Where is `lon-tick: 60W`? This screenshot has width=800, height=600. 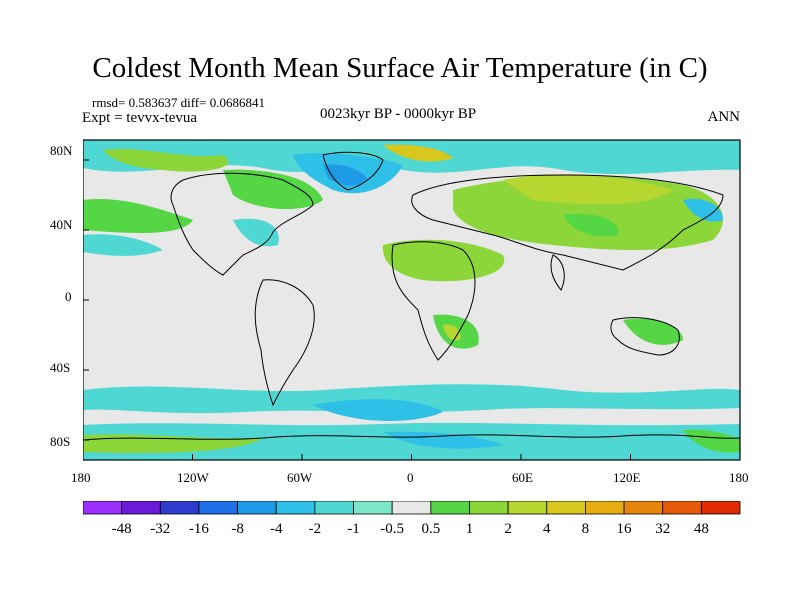 lon-tick: 60W is located at coordinates (300, 477).